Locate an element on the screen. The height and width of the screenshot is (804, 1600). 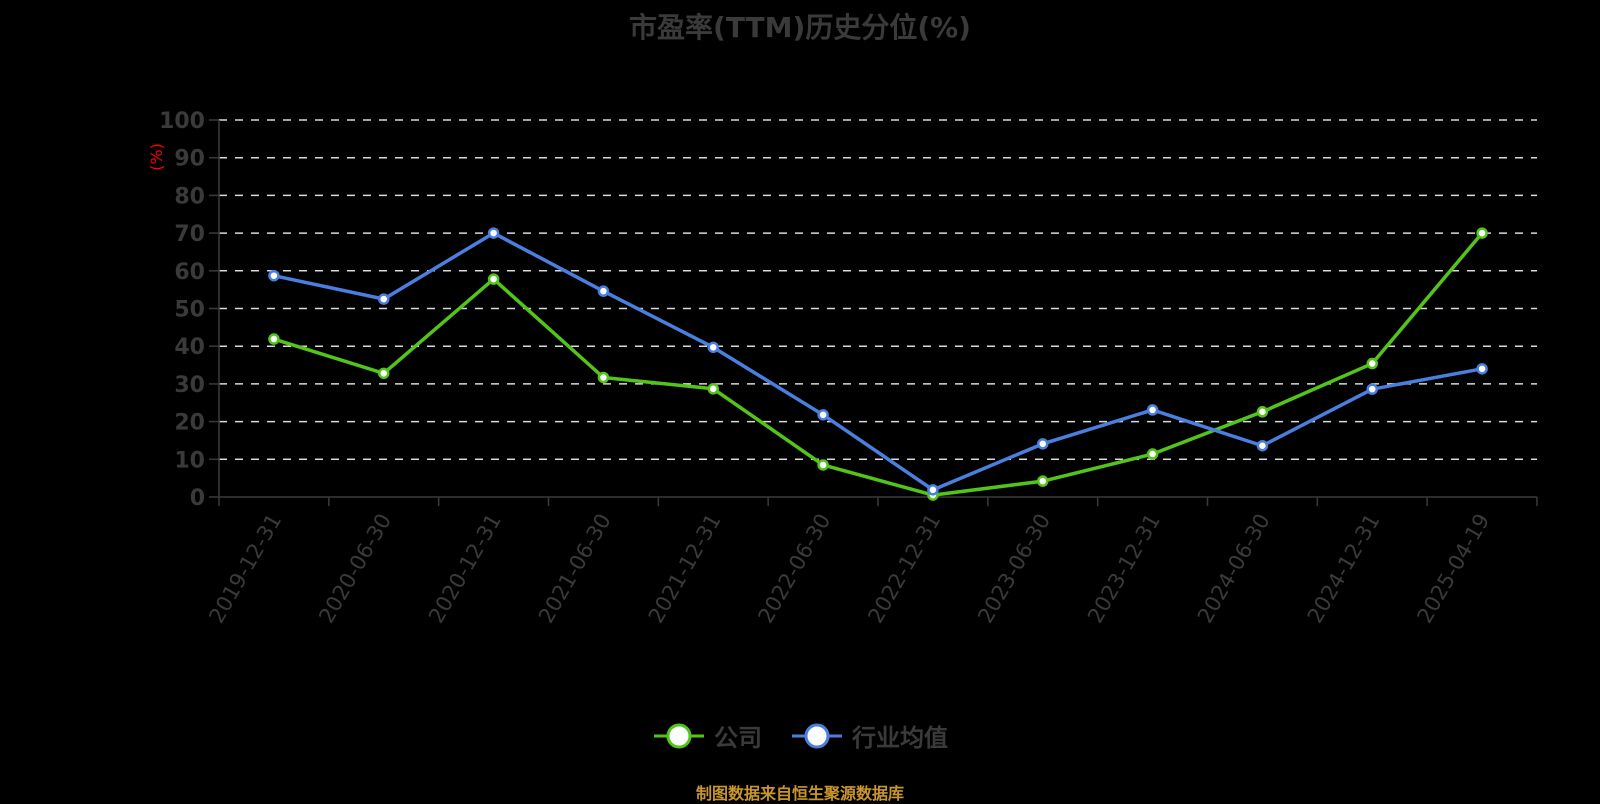
x-tick-label: 2020-12-31 is located at coordinates (465, 569).